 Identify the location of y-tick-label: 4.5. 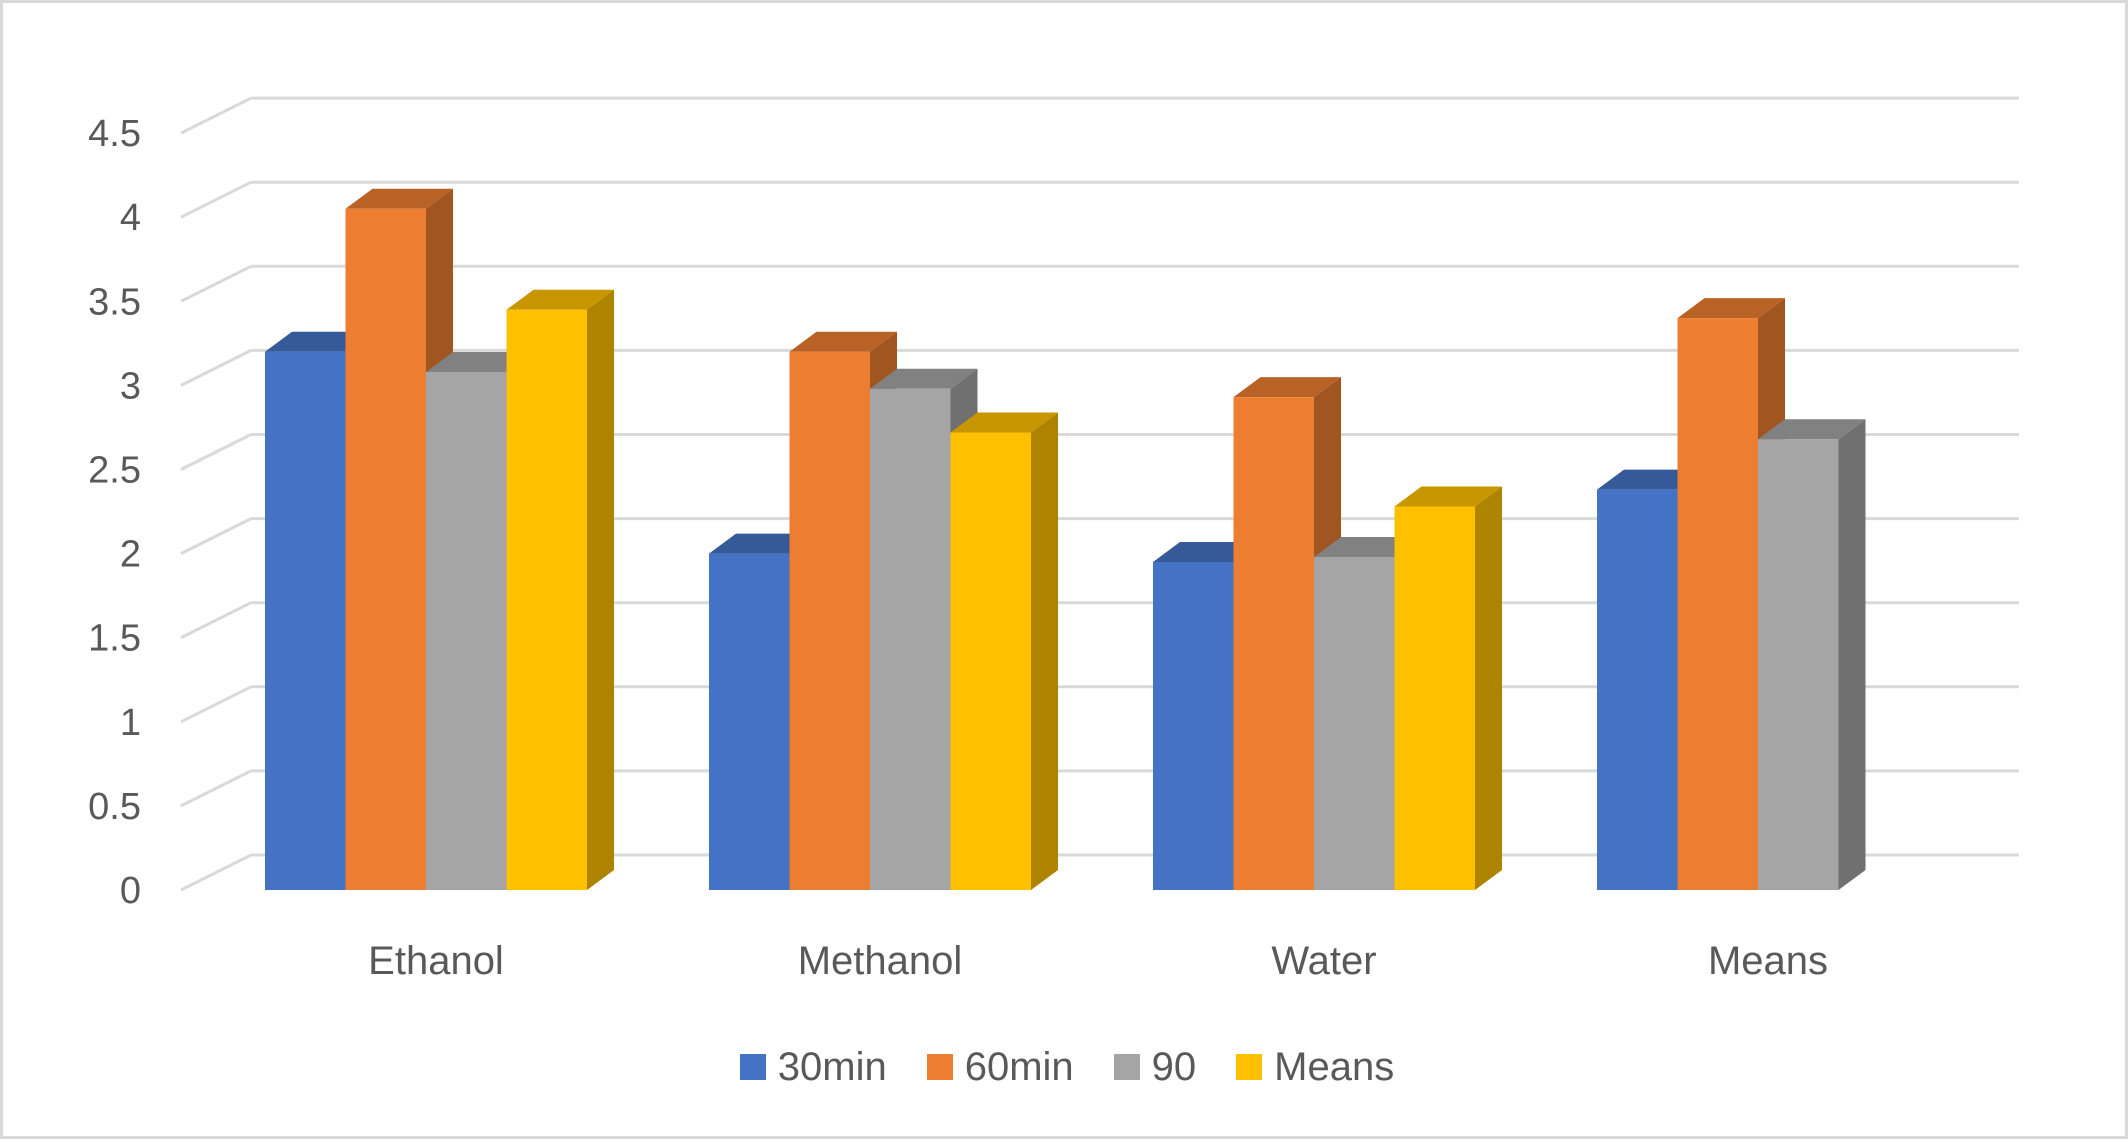
(114, 134).